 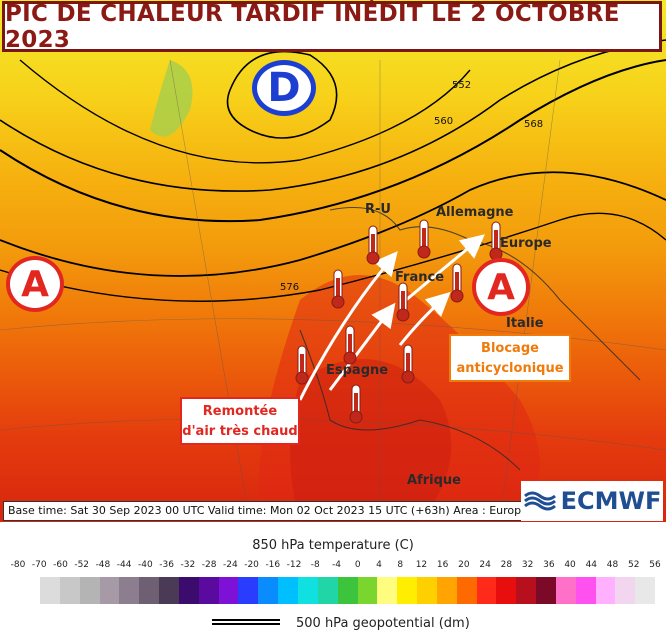 What do you see at coordinates (379, 565) in the screenshot?
I see `legend-tick-label: 4` at bounding box center [379, 565].